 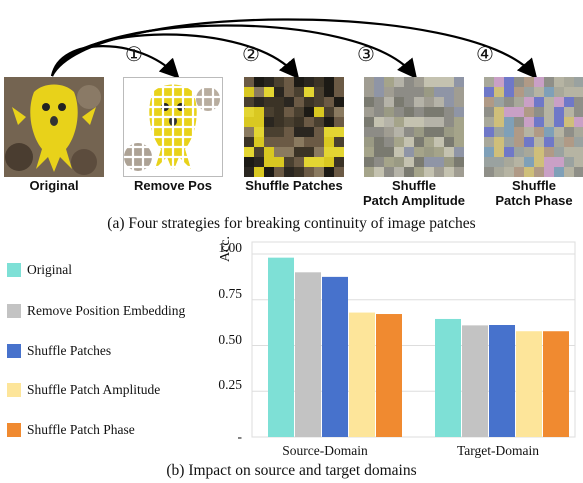 I want to click on legend-swatch-shuffle-phase, so click(x=14, y=430).